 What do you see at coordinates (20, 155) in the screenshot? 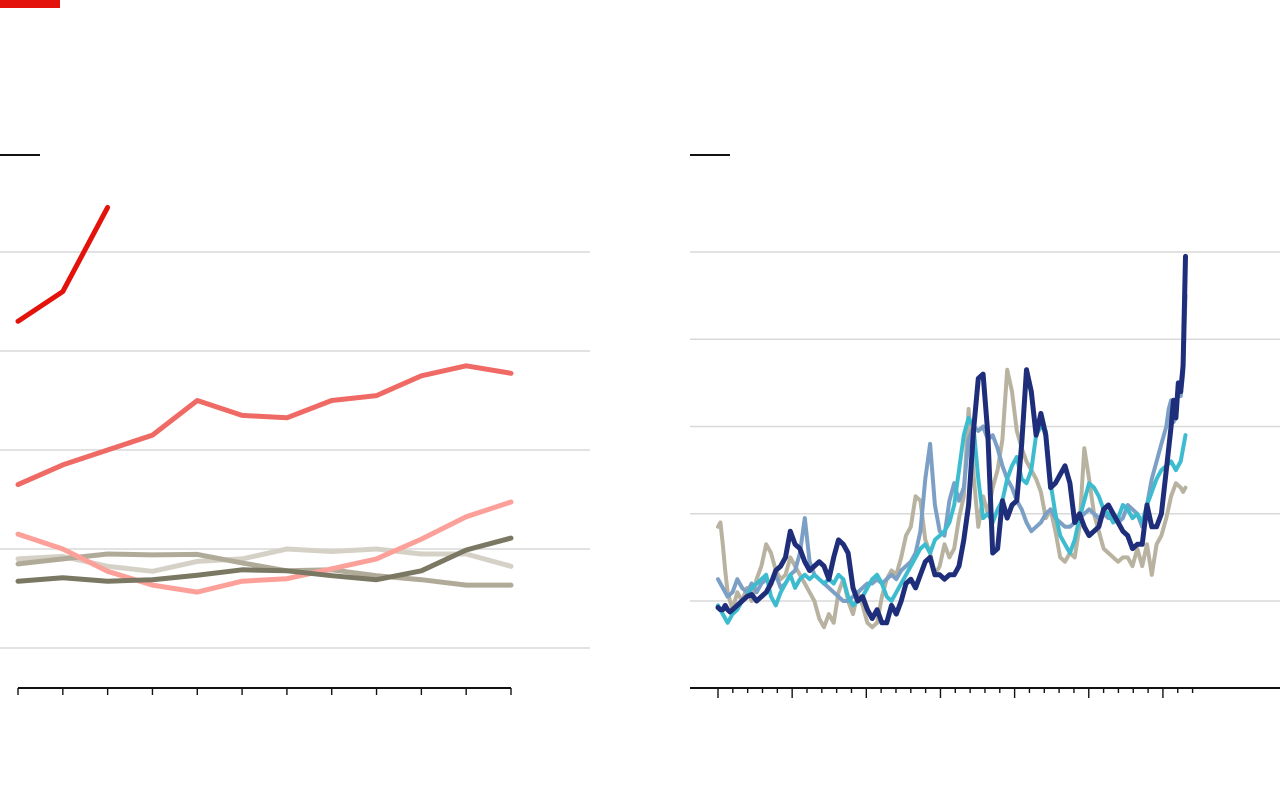
I see `left-panel-rule` at bounding box center [20, 155].